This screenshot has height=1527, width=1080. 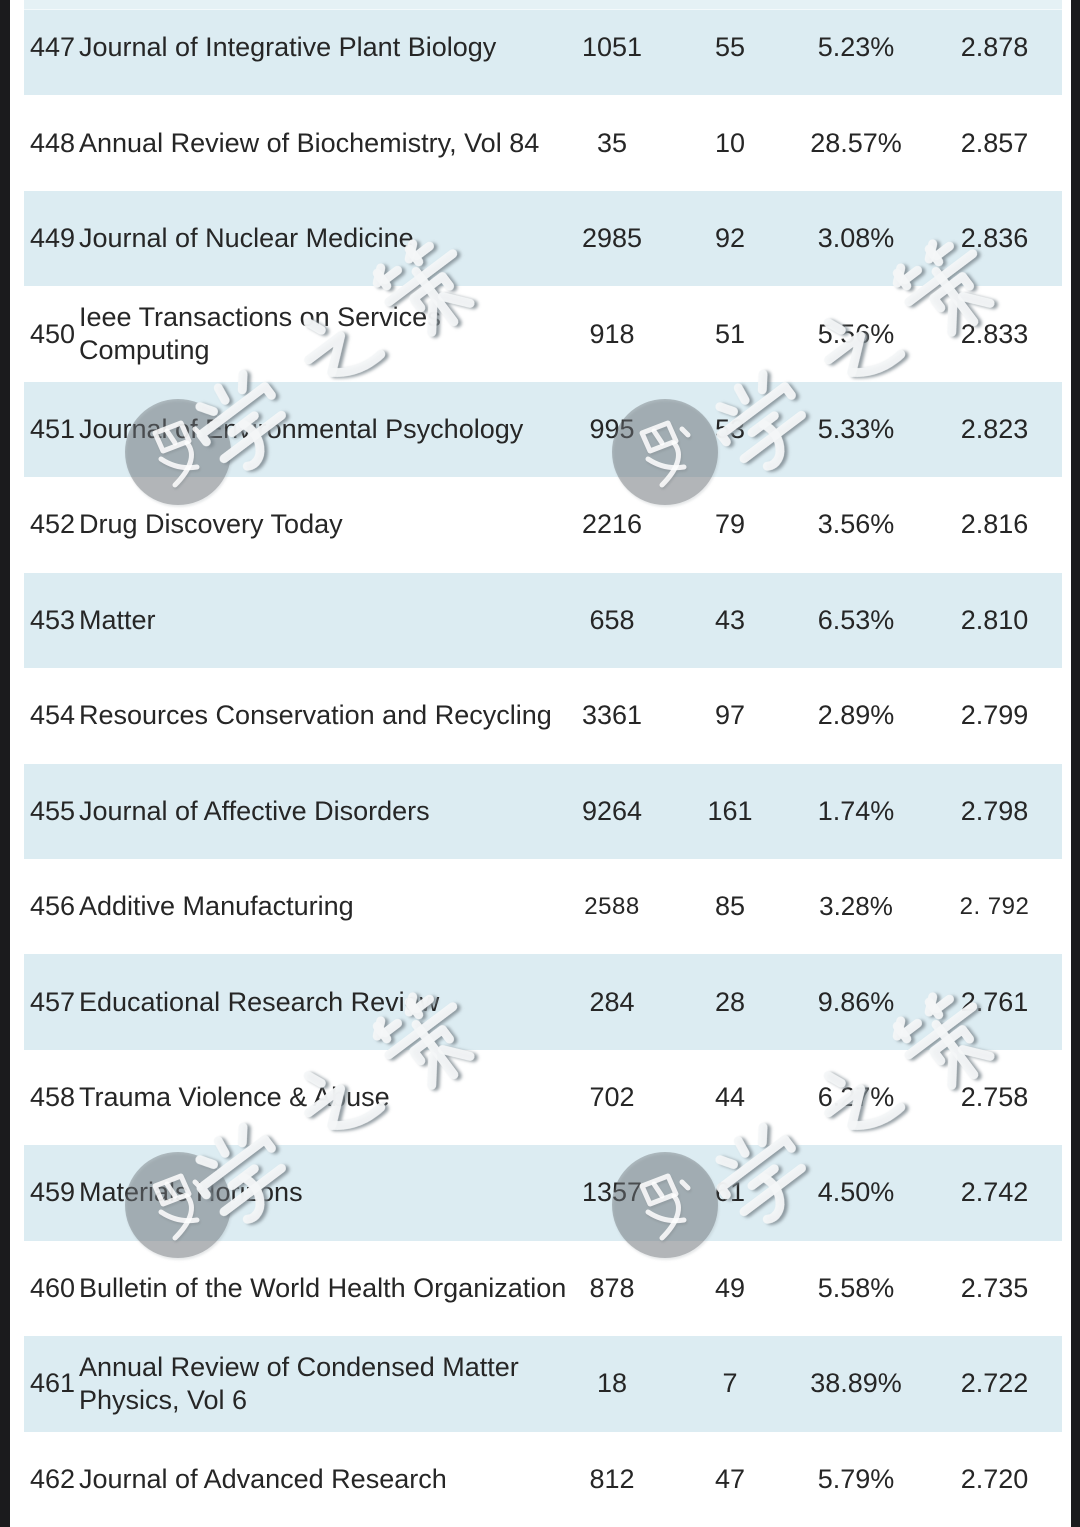 What do you see at coordinates (612, 1287) in the screenshot?
I see `numeric-cell-1: 878` at bounding box center [612, 1287].